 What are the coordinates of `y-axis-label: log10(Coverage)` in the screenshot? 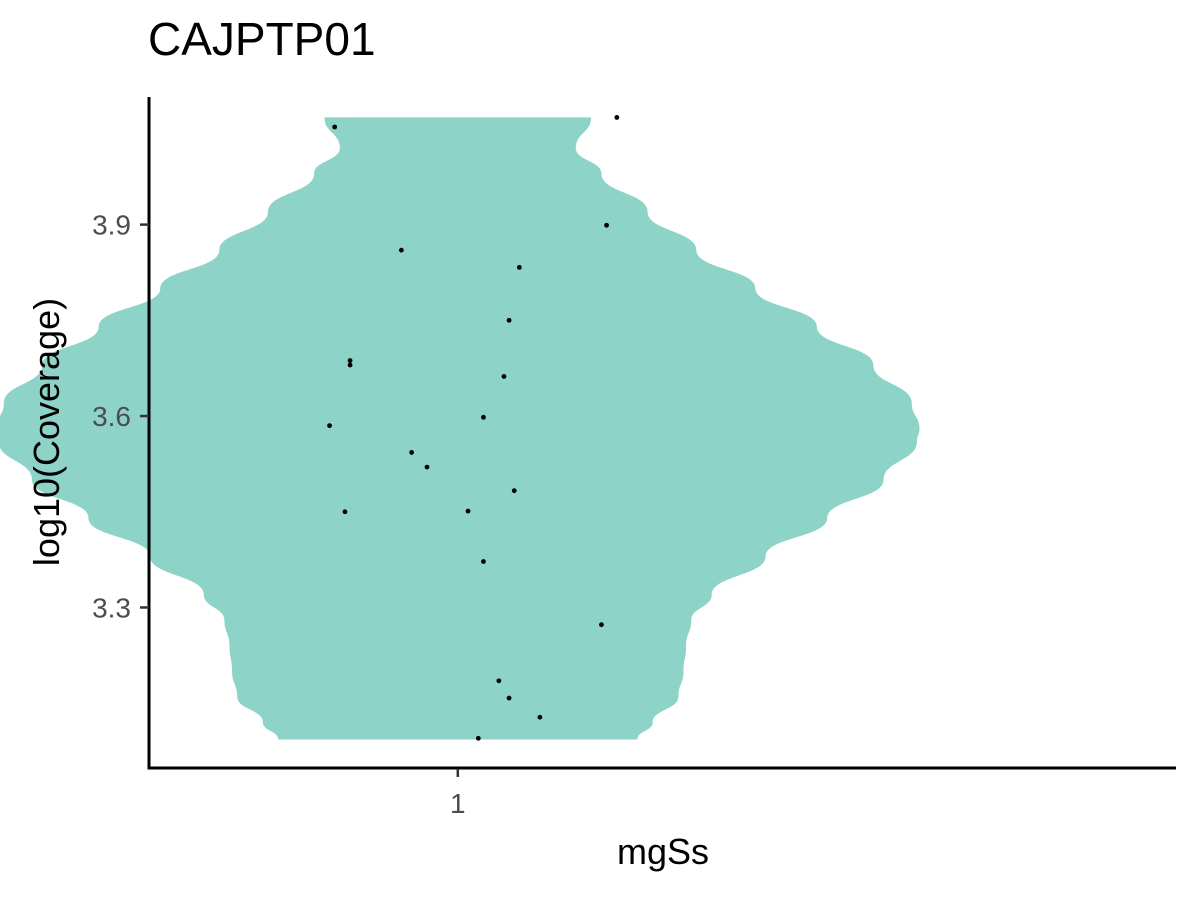 It's located at (46, 432).